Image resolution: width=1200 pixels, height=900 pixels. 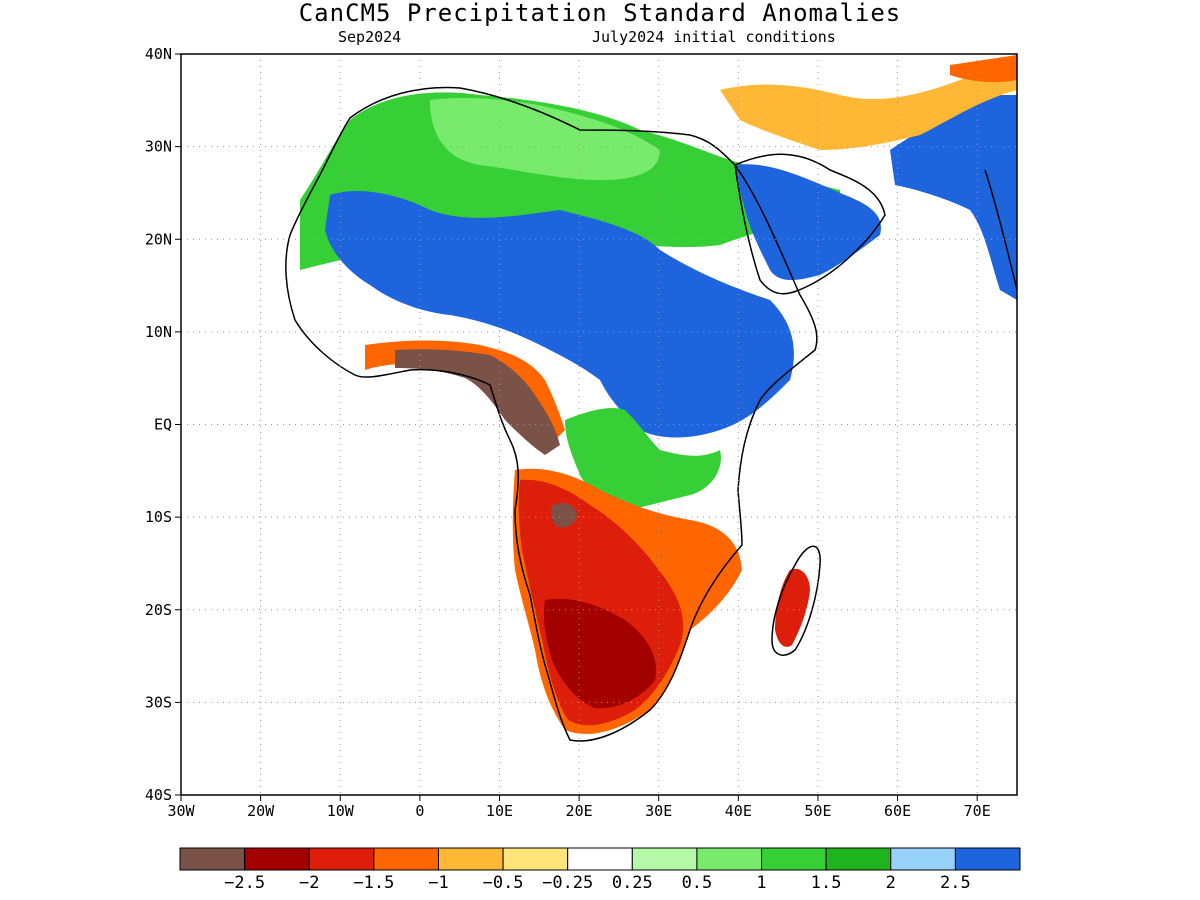 What do you see at coordinates (567, 883) in the screenshot?
I see `colorbar-label: −0.25` at bounding box center [567, 883].